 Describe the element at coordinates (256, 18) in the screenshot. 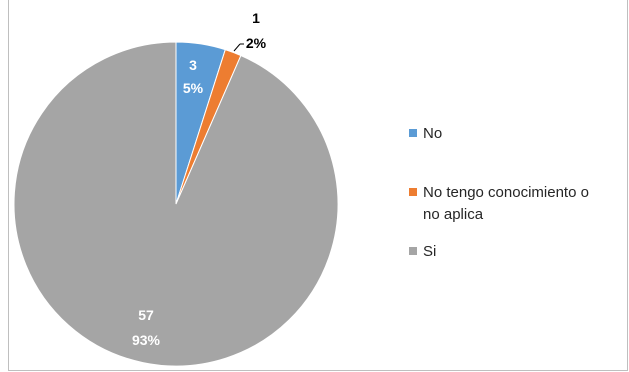

I see `label-value-no-tengo: 1` at that location.